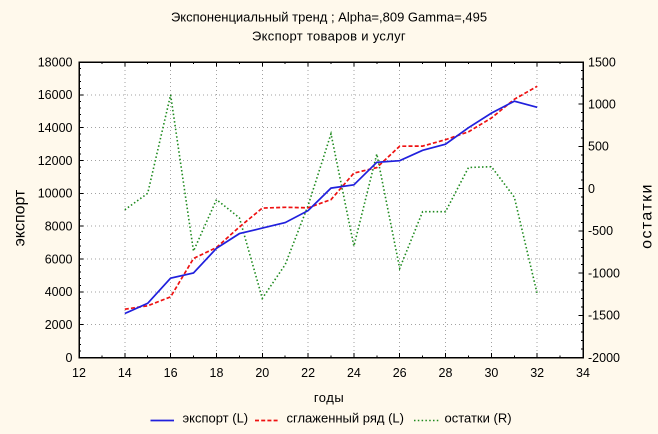  What do you see at coordinates (55, 62) in the screenshot?
I see `svg-text: 18000` at bounding box center [55, 62].